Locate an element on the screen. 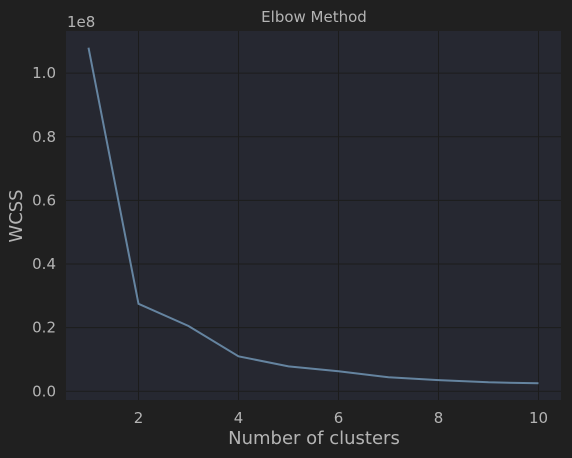 Image resolution: width=572 pixels, height=458 pixels. x-axis-label: Number of clusters is located at coordinates (314, 438).